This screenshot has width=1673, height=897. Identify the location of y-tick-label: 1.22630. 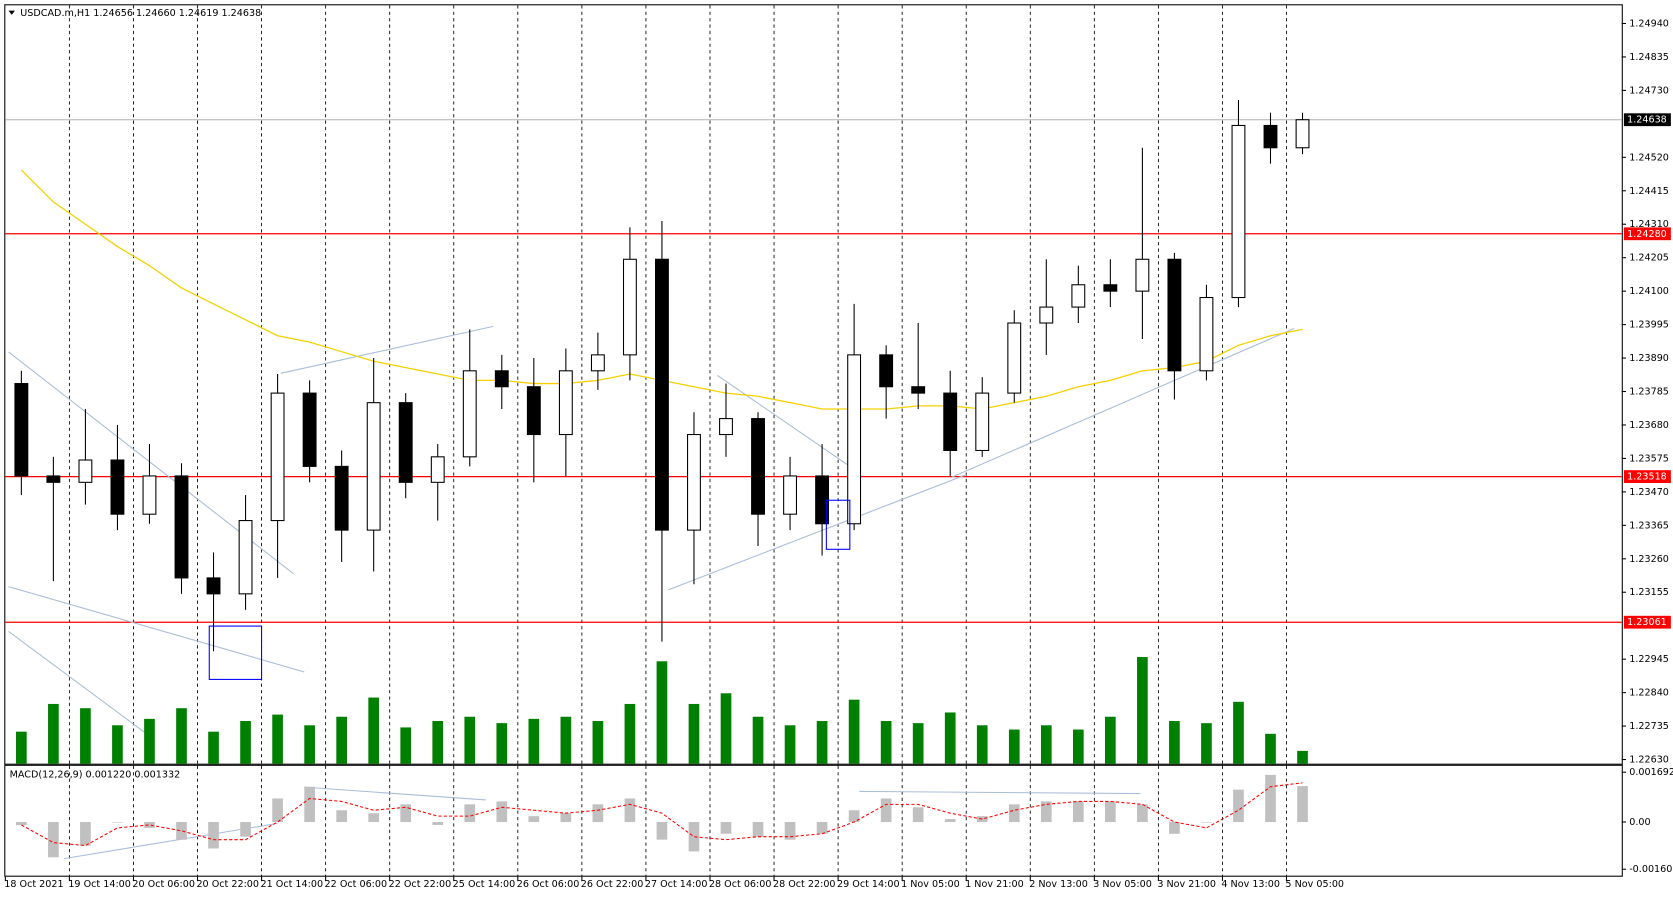
(1649, 760).